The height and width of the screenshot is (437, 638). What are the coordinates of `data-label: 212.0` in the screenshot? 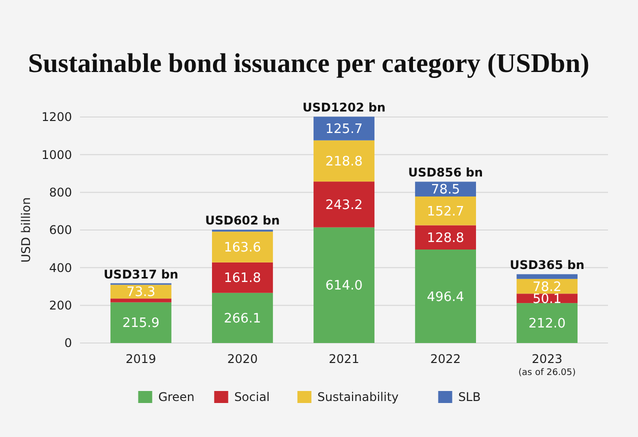 It's located at (547, 324).